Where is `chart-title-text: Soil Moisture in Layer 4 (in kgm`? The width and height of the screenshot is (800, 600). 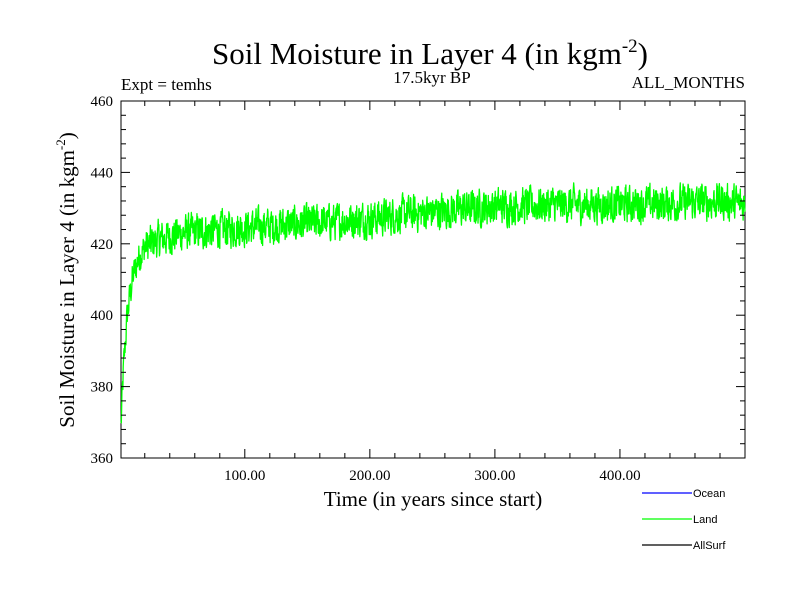 chart-title-text: Soil Moisture in Layer 4 (in kgm is located at coordinates (417, 53).